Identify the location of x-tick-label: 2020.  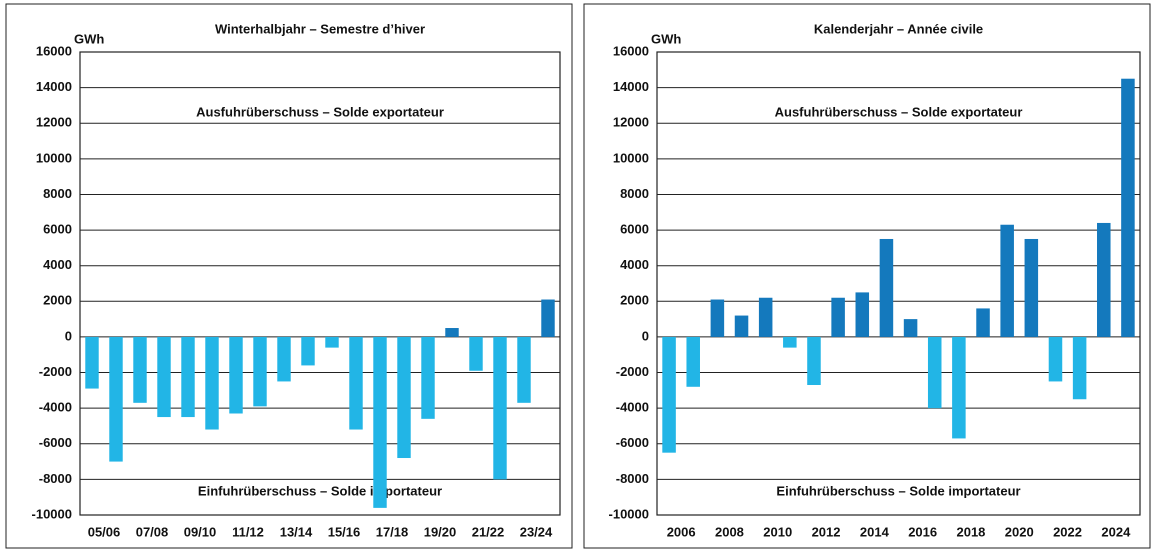
(1019, 531).